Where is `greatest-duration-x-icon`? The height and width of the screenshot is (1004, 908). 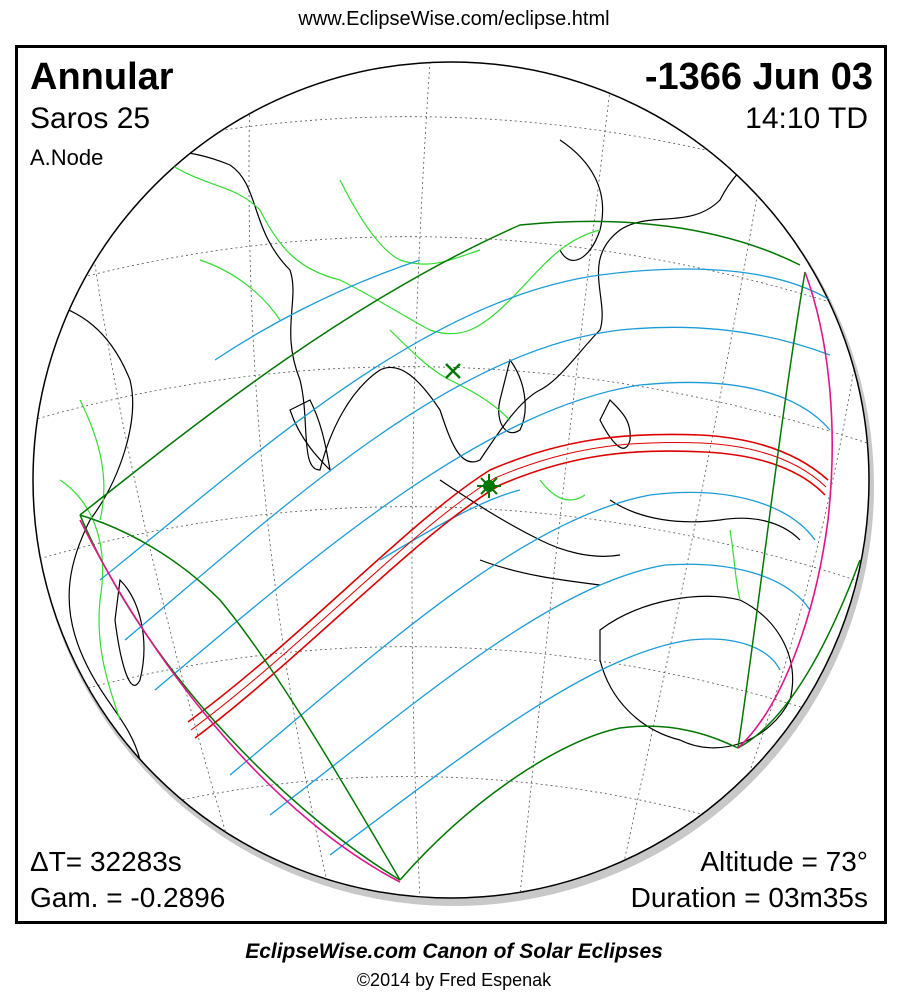 greatest-duration-x-icon is located at coordinates (453, 371).